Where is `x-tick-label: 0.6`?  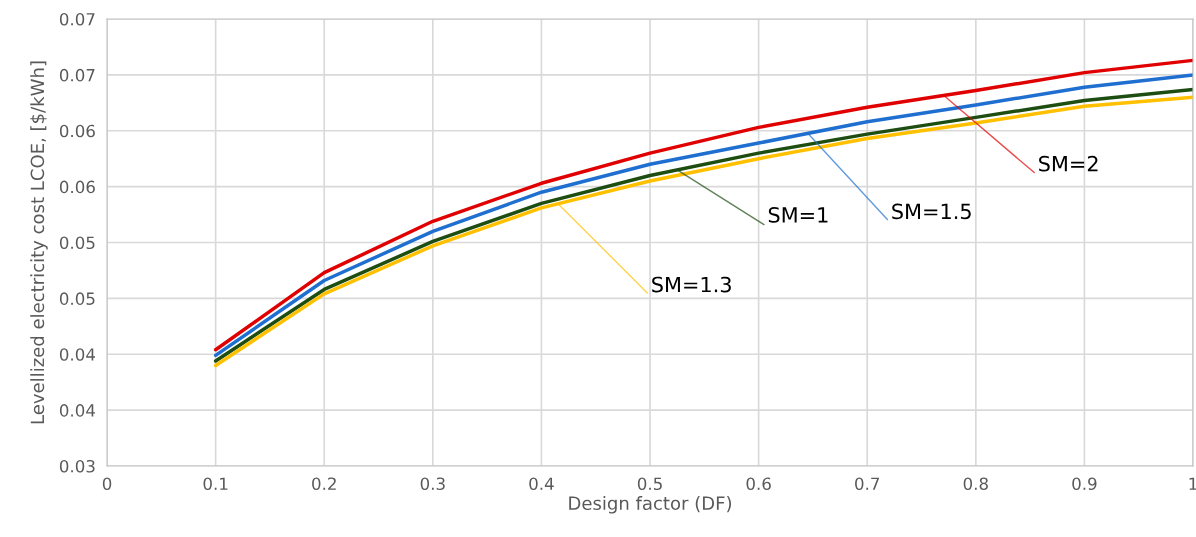
x-tick-label: 0.6 is located at coordinates (758, 484).